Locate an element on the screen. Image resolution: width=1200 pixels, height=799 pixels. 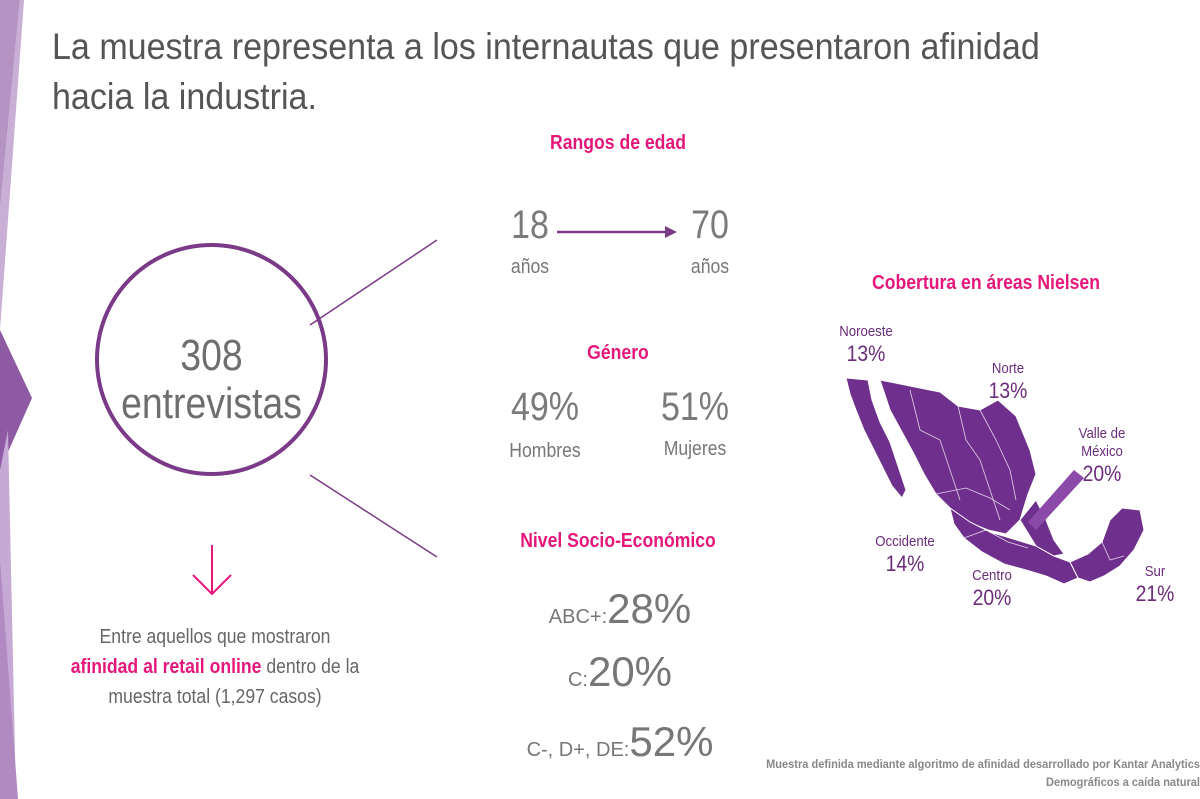
age-to-unit: años is located at coordinates (710, 267).